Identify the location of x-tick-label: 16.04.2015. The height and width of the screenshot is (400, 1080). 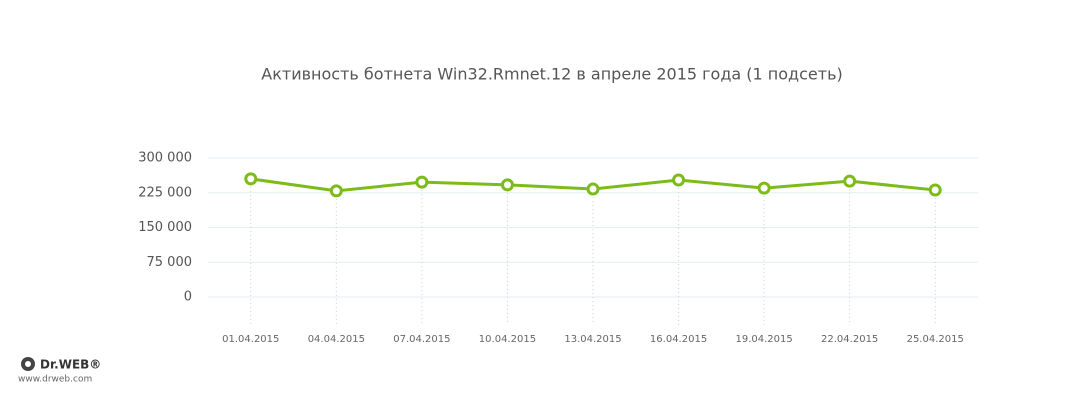
(678, 339).